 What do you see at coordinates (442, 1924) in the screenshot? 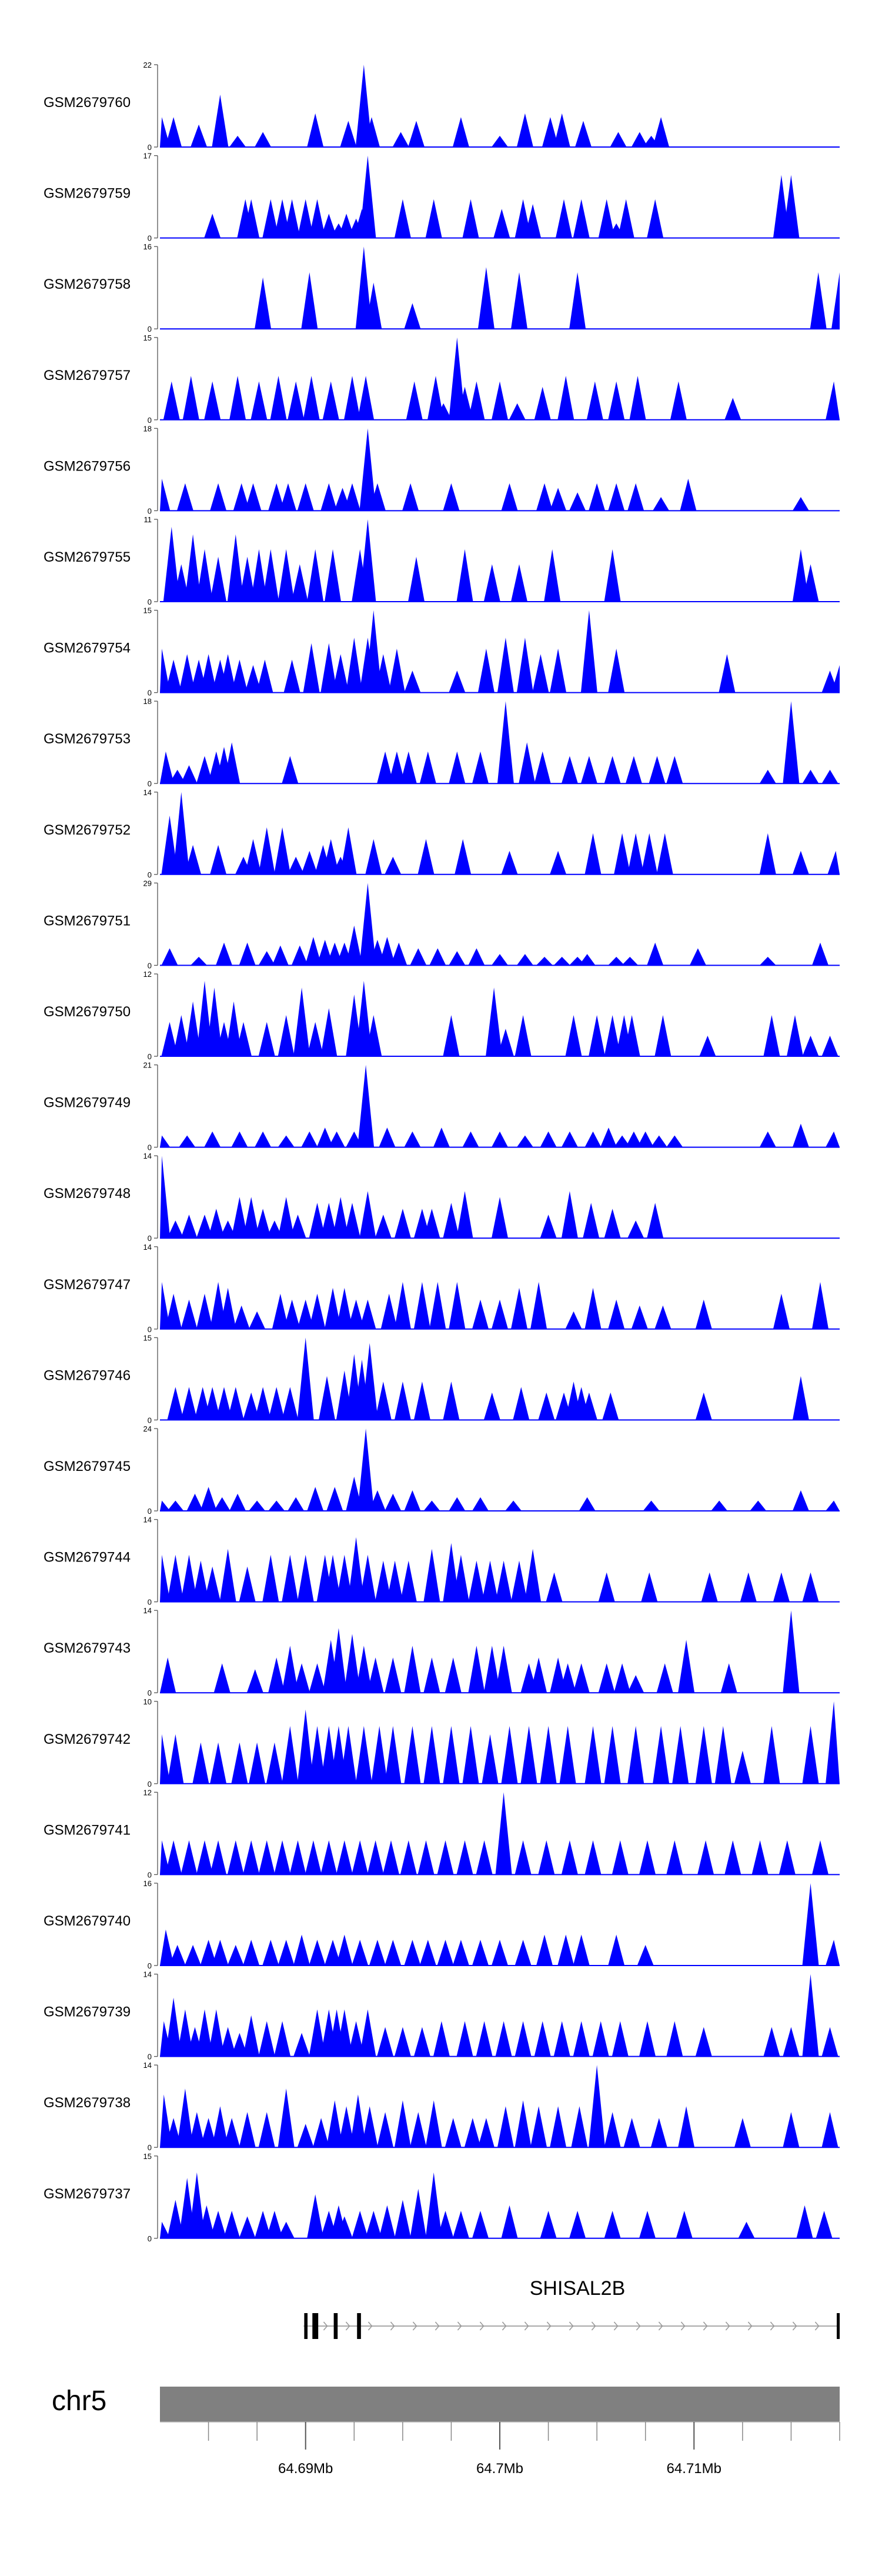
I see `track-GSM2679740: GSM2679740 16 0` at bounding box center [442, 1924].